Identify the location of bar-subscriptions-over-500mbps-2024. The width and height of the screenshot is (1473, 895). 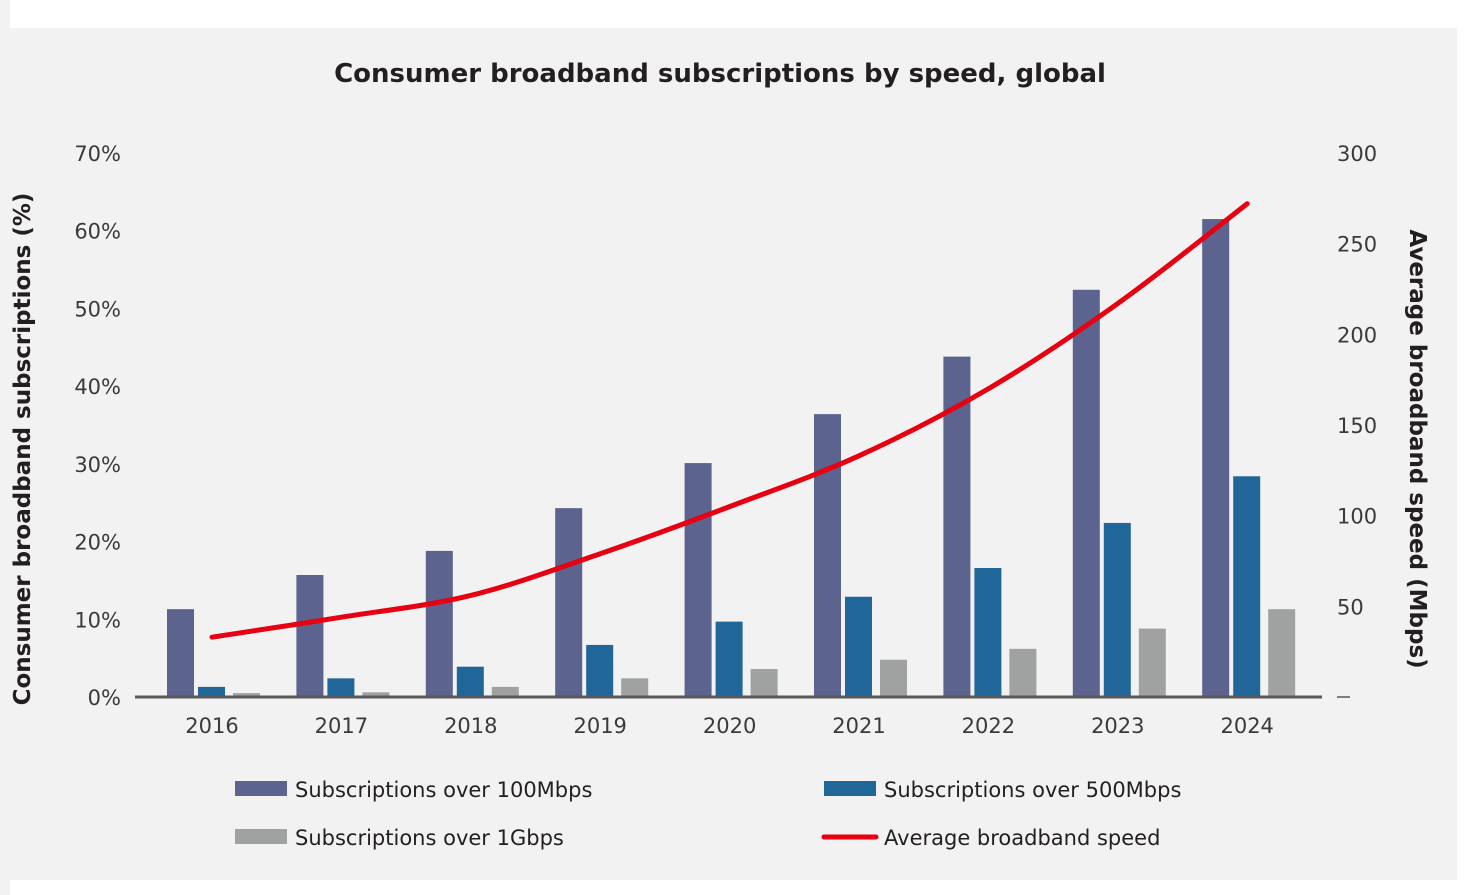
(1247, 586).